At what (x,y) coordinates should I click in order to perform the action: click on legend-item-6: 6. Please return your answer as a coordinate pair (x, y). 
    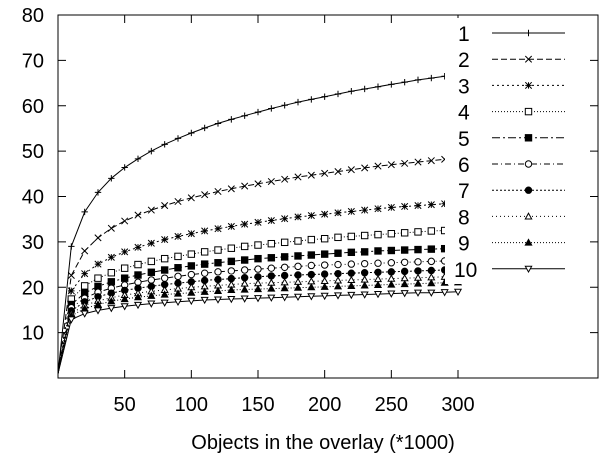
    Looking at the image, I should click on (511, 165).